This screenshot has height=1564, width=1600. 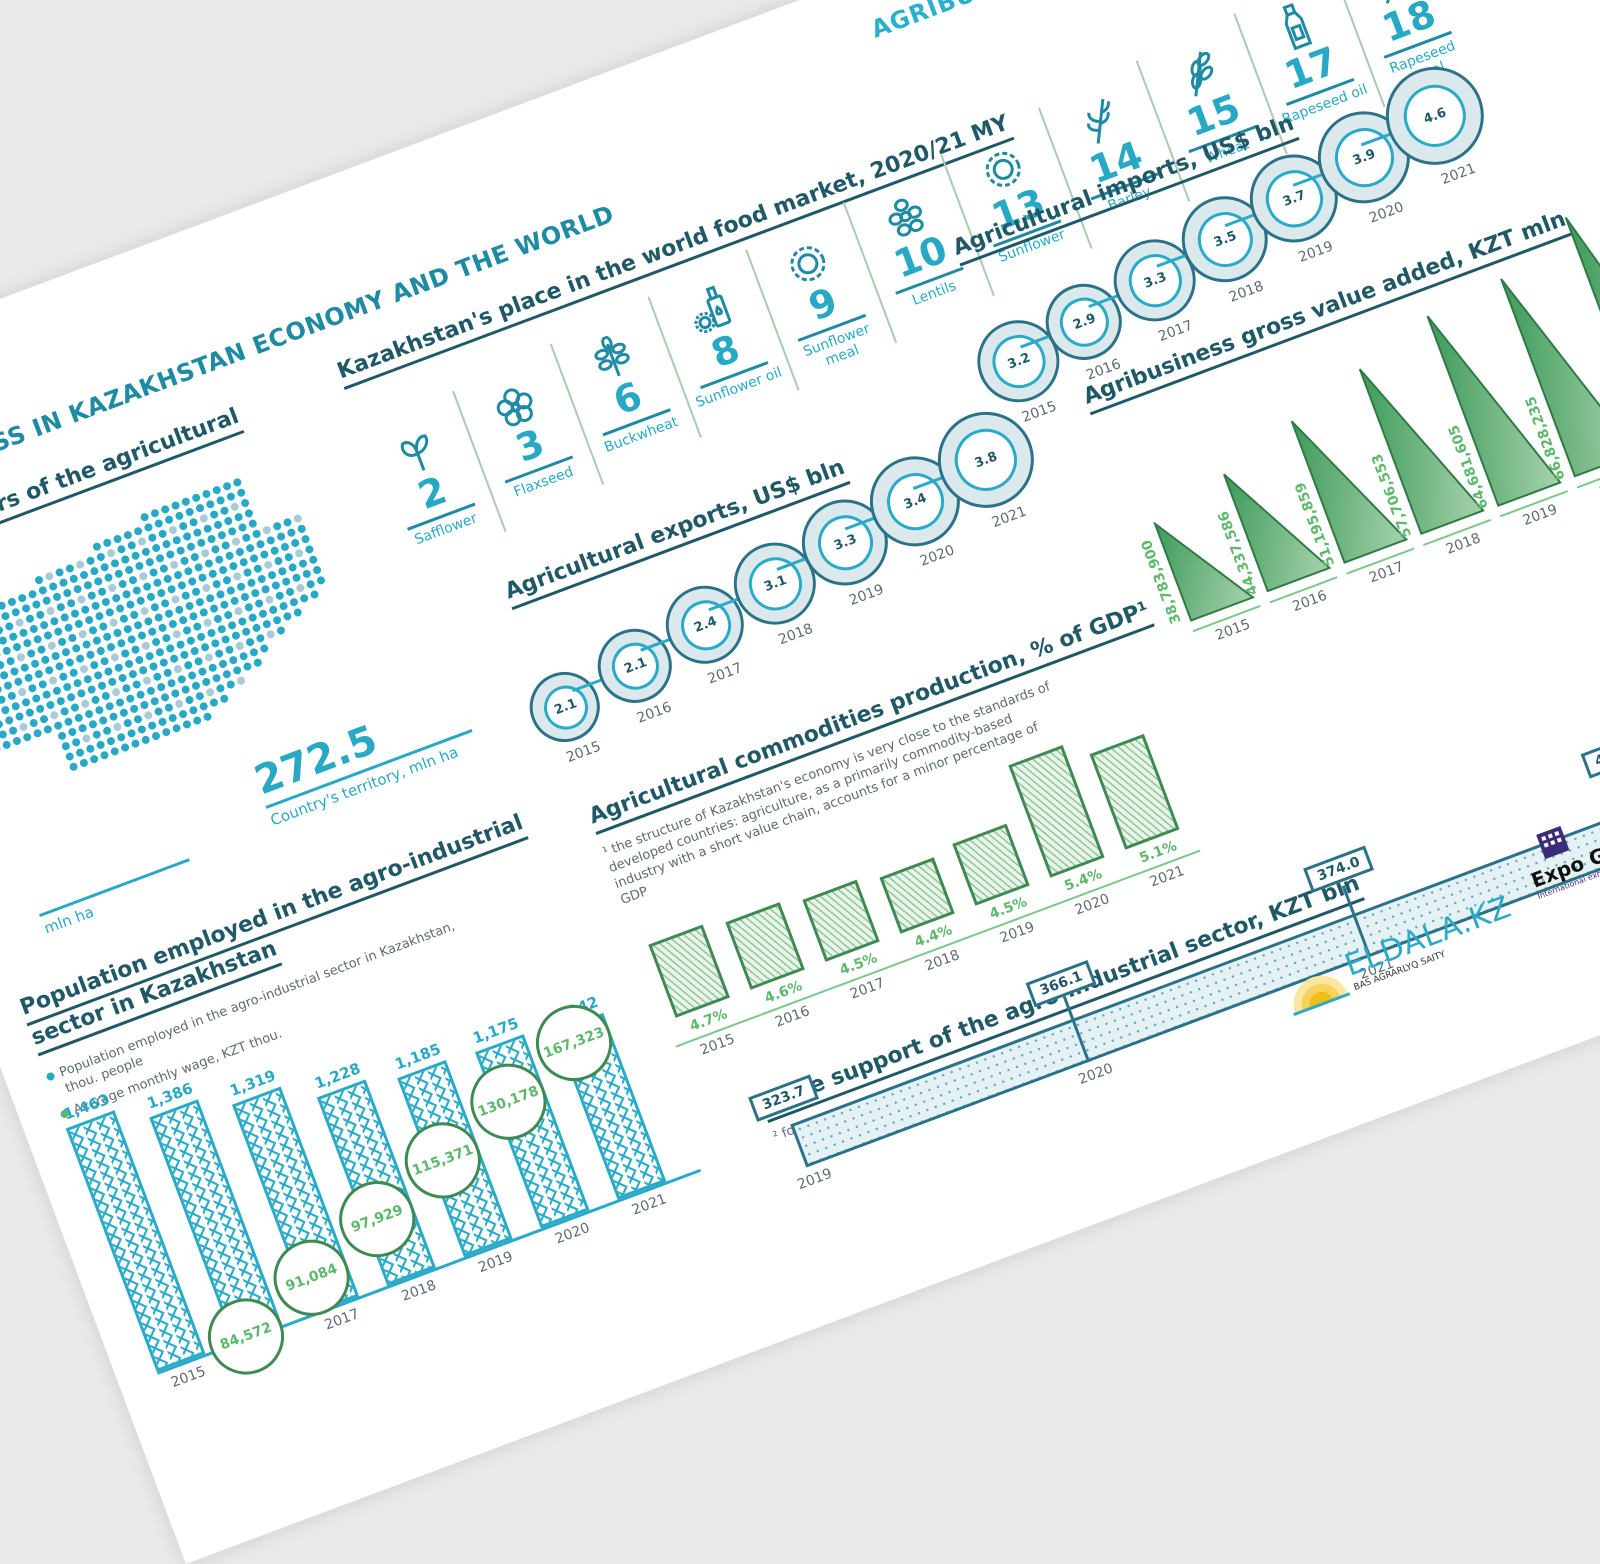 What do you see at coordinates (654, 712) in the screenshot?
I see `year-label: 2016` at bounding box center [654, 712].